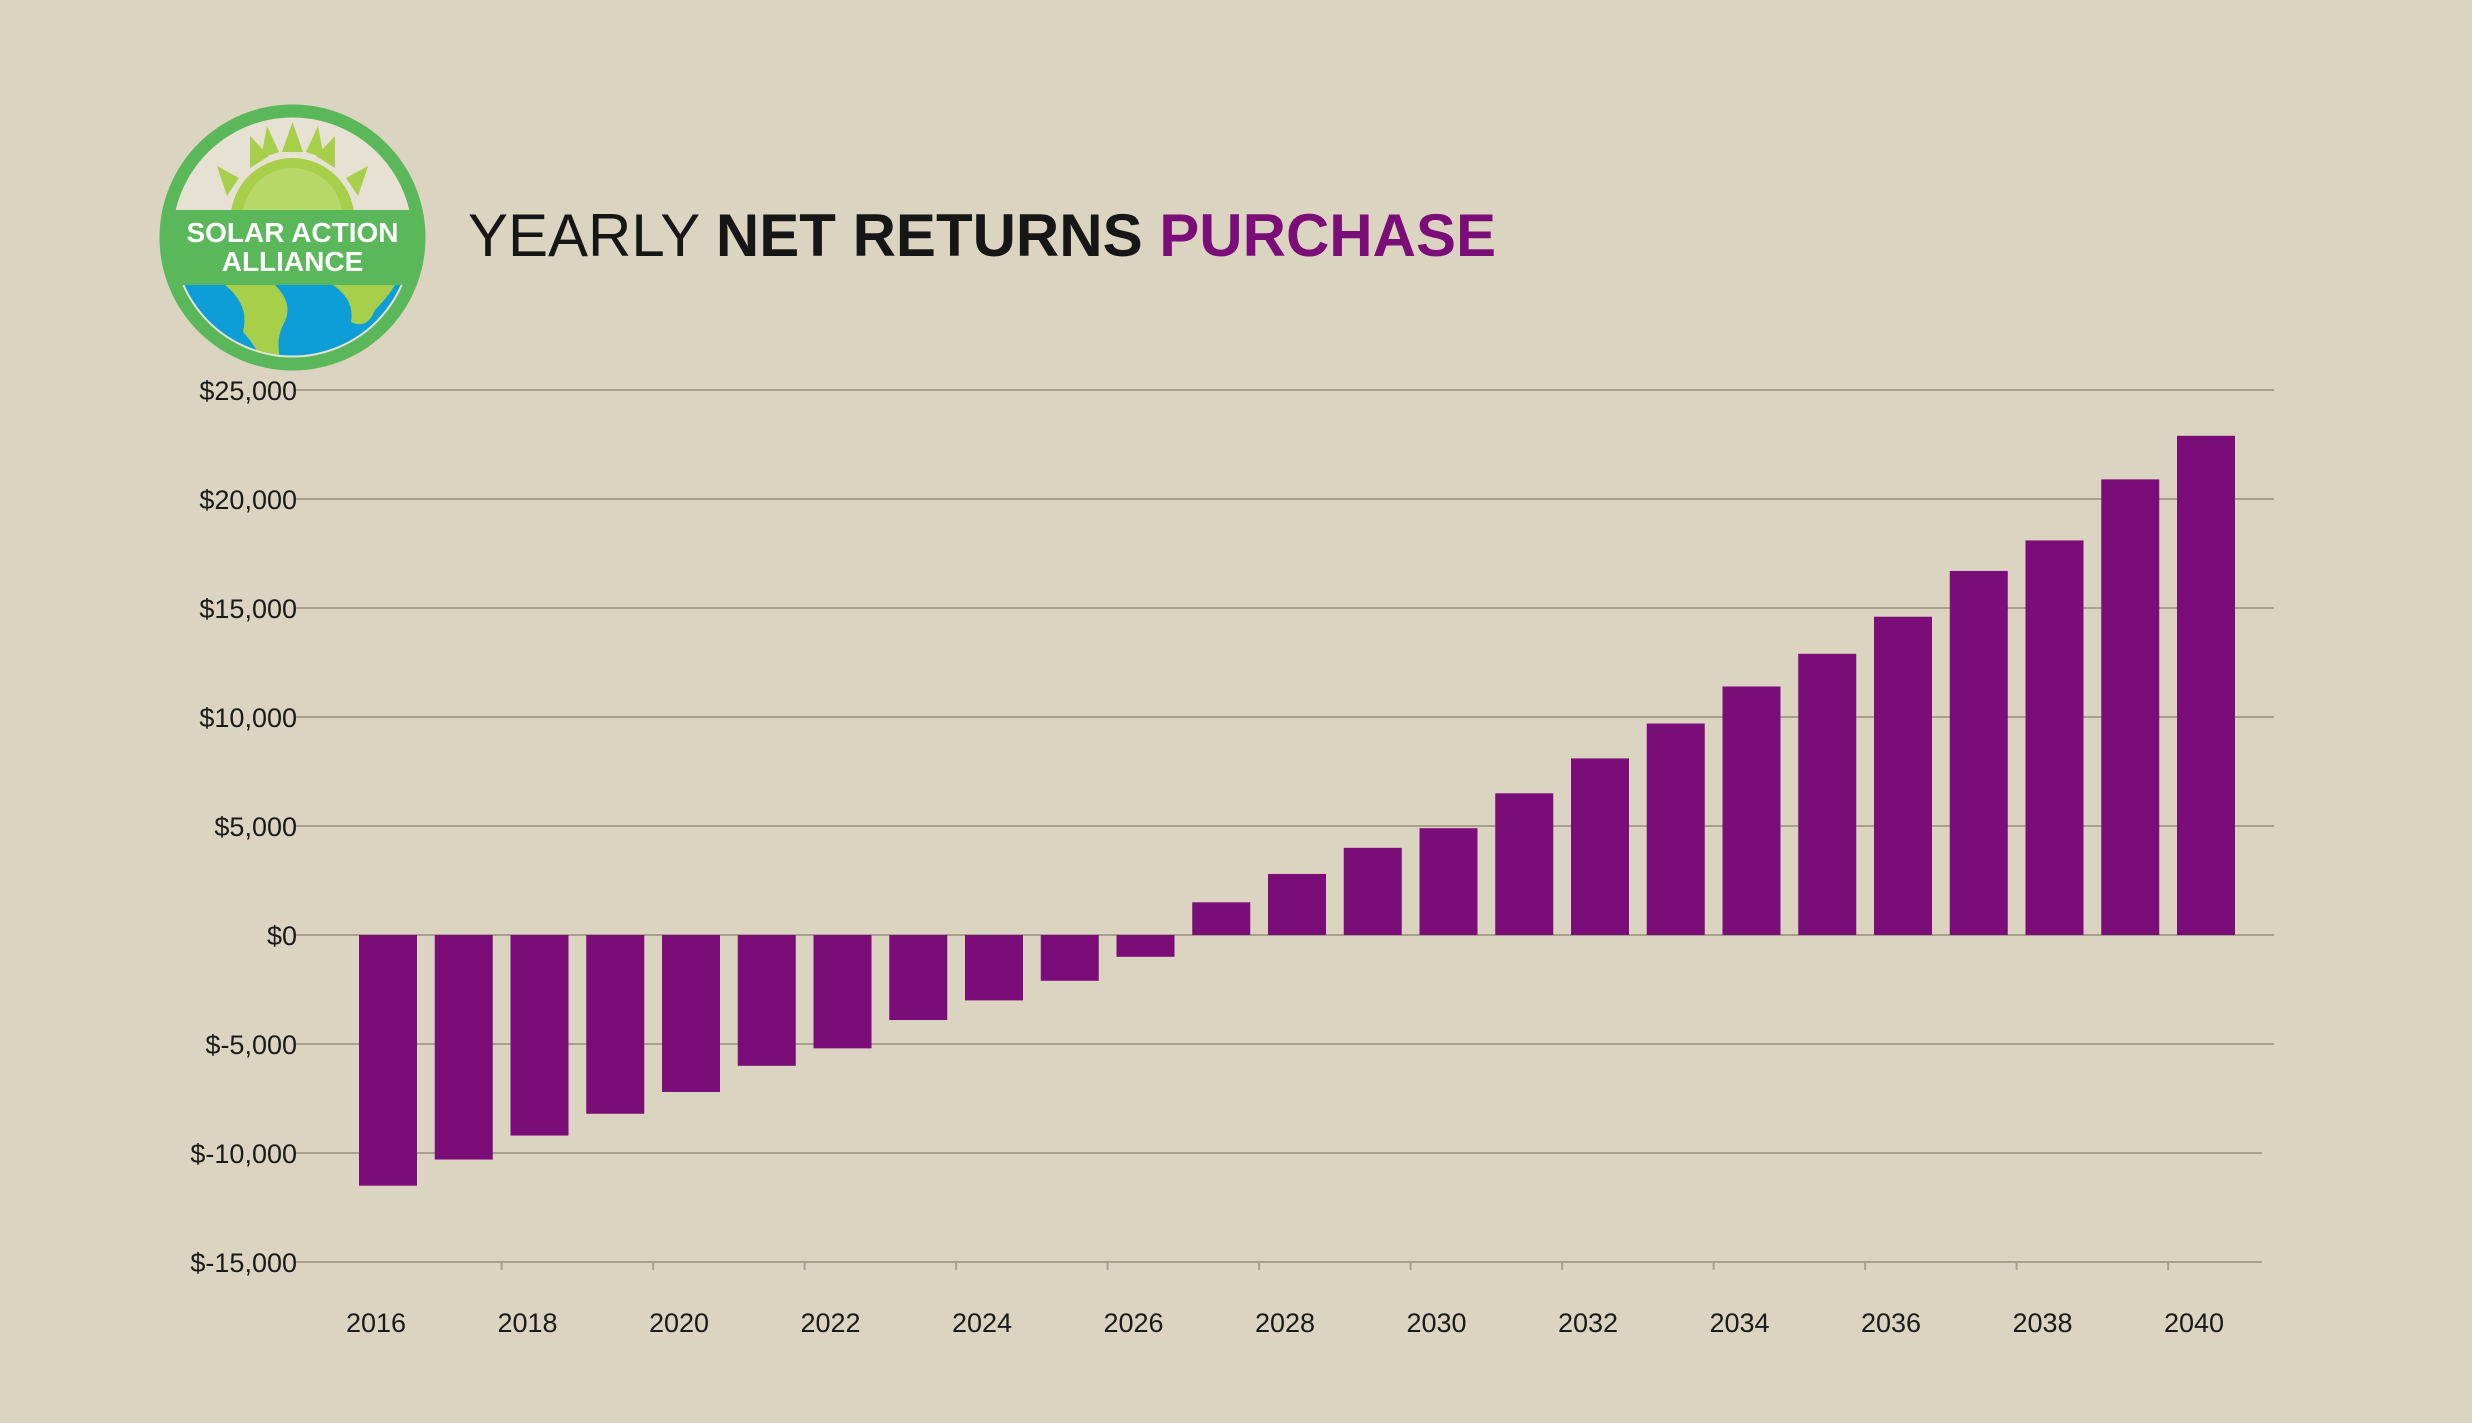  What do you see at coordinates (539, 1035) in the screenshot?
I see `bar-2018` at bounding box center [539, 1035].